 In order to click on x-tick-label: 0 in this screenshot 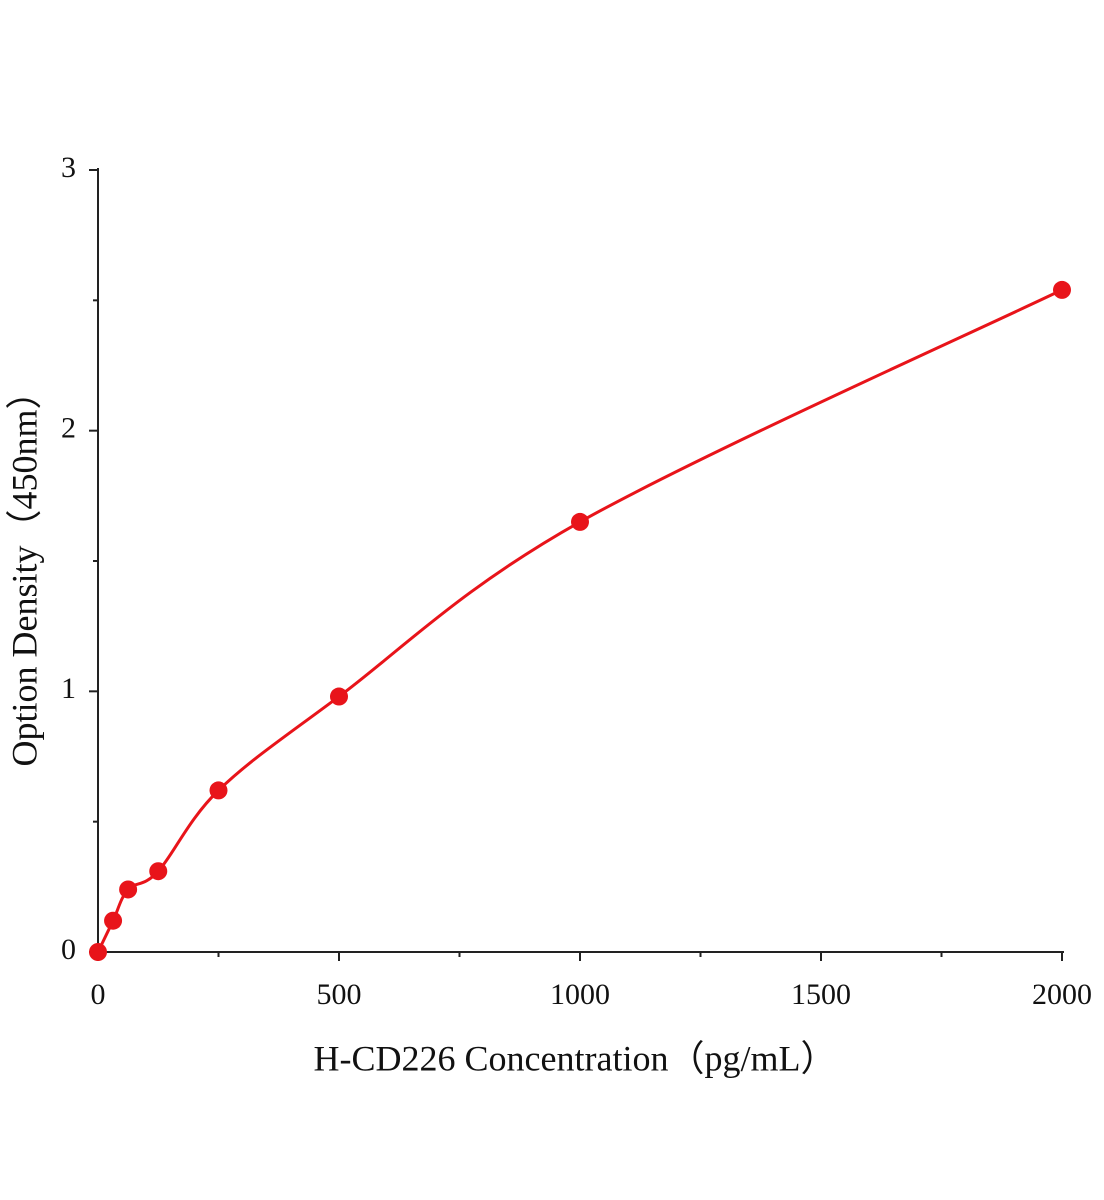, I will do `click(98, 994)`.